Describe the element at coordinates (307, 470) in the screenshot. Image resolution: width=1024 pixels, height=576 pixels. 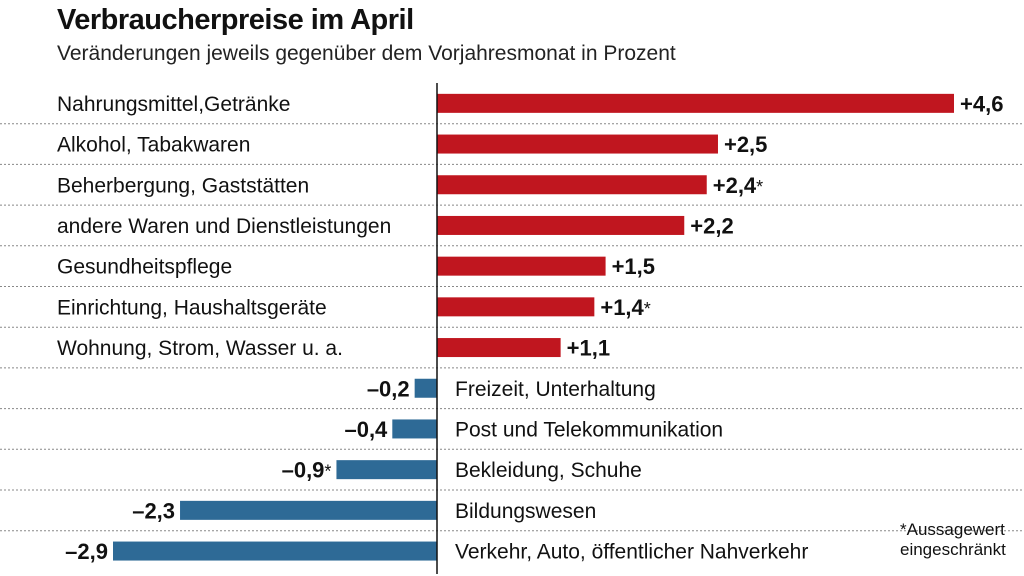
I see `value-label: –0,9*` at that location.